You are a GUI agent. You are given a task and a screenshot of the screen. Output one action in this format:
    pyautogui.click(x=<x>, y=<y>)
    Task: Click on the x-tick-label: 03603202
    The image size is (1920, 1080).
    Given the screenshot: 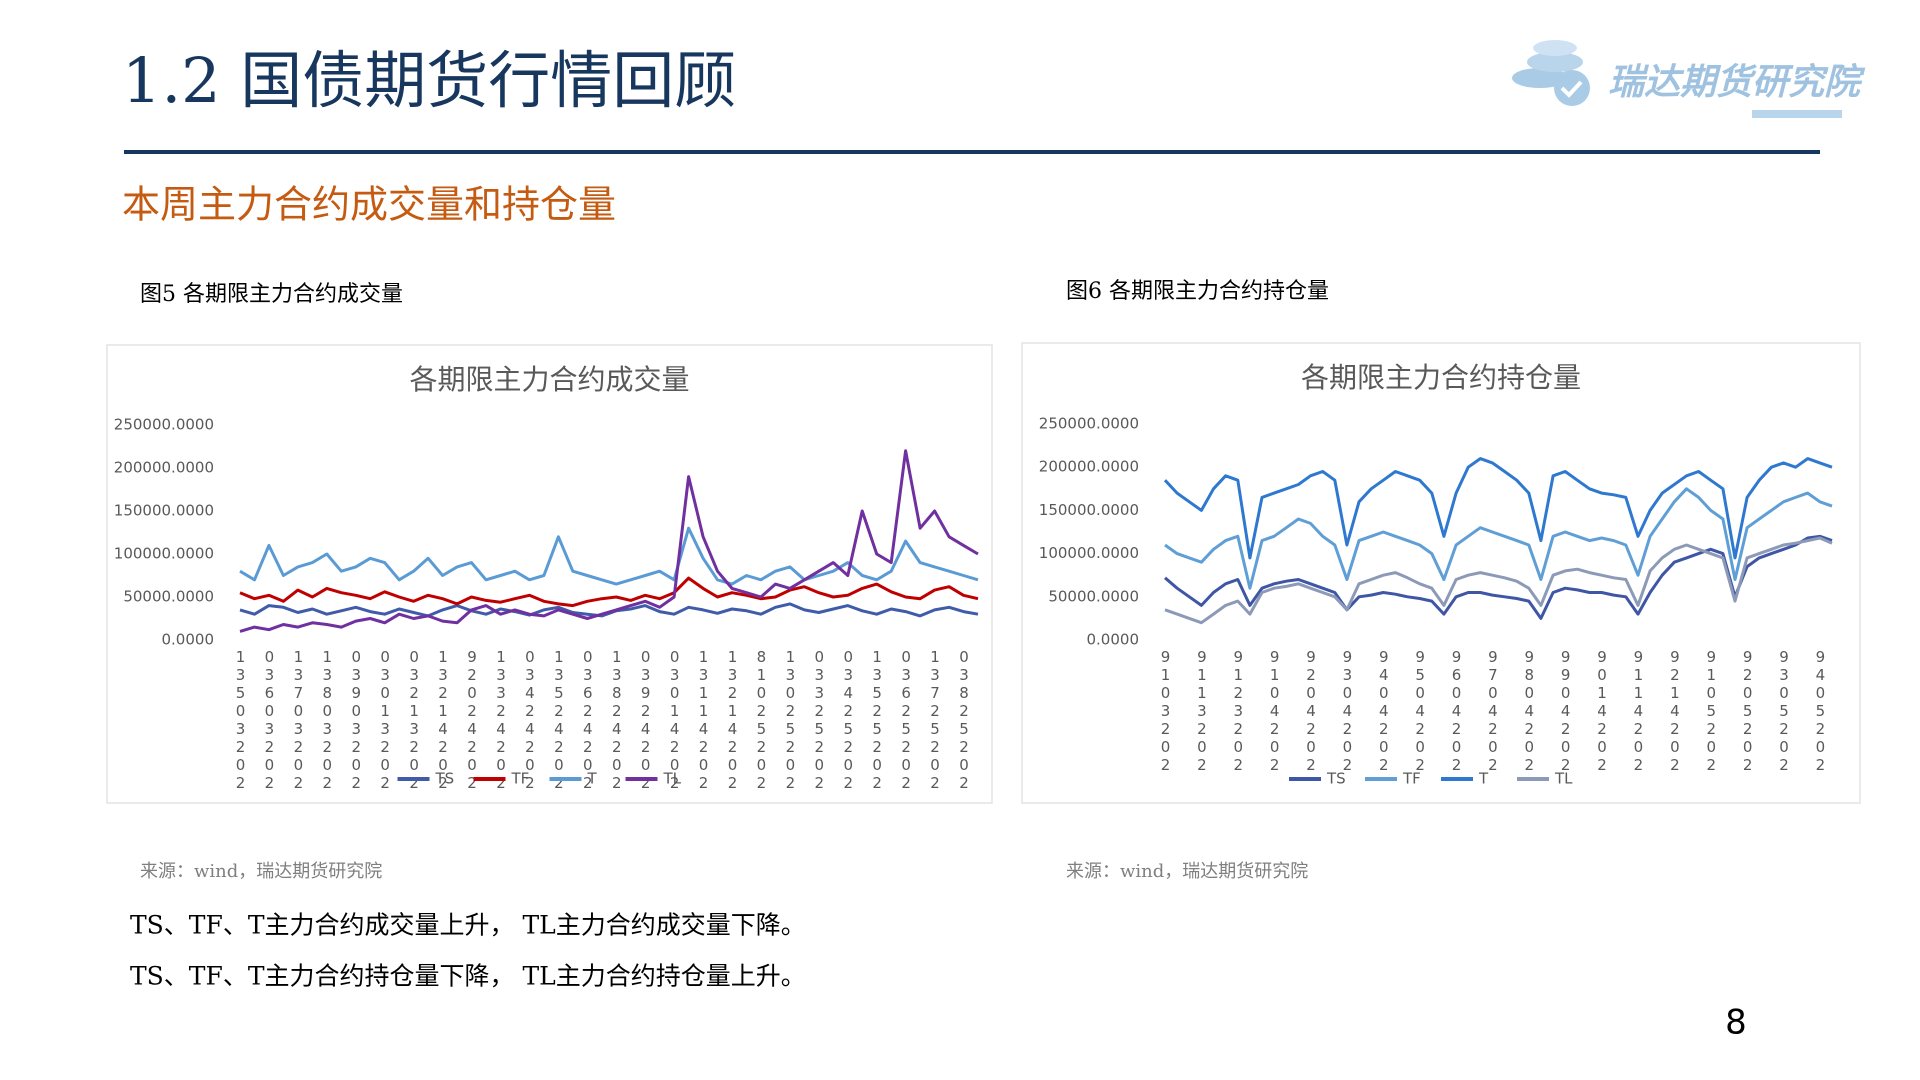 What is the action you would take?
    pyautogui.click(x=269, y=720)
    